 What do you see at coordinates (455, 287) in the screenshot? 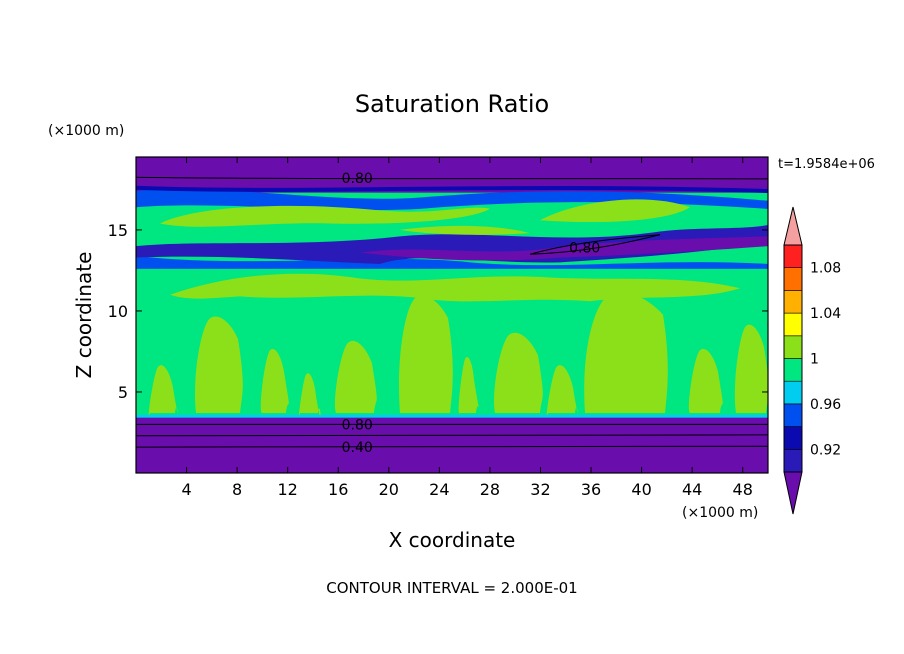
I see `upper-moist-region` at bounding box center [455, 287].